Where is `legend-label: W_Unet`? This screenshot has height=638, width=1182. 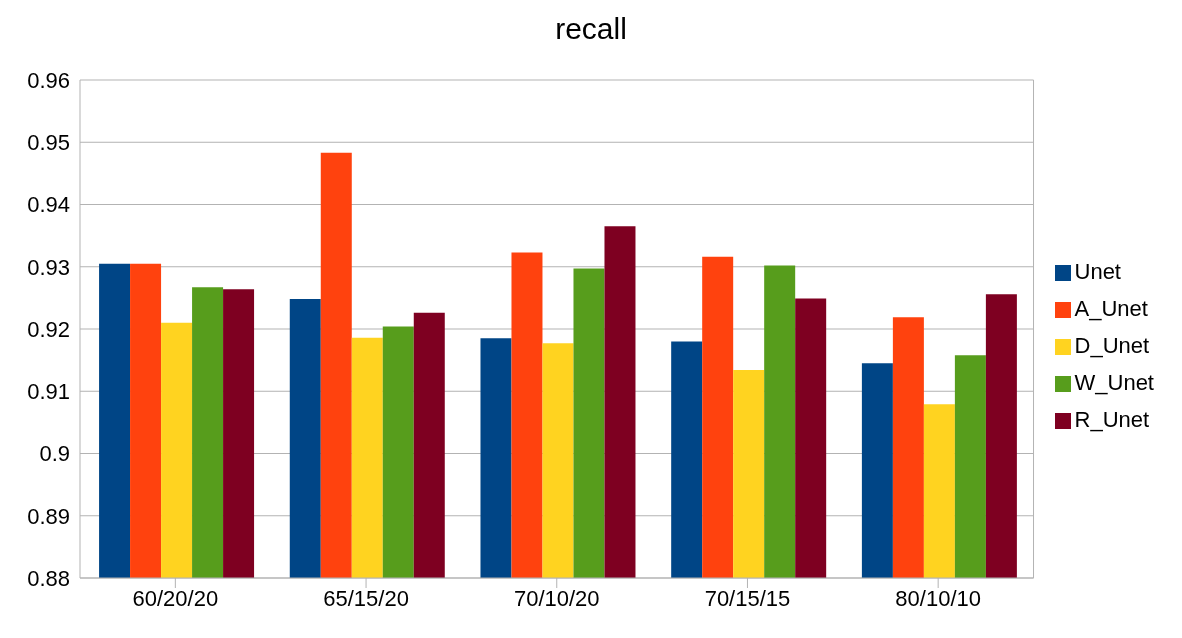 legend-label: W_Unet is located at coordinates (1114, 382).